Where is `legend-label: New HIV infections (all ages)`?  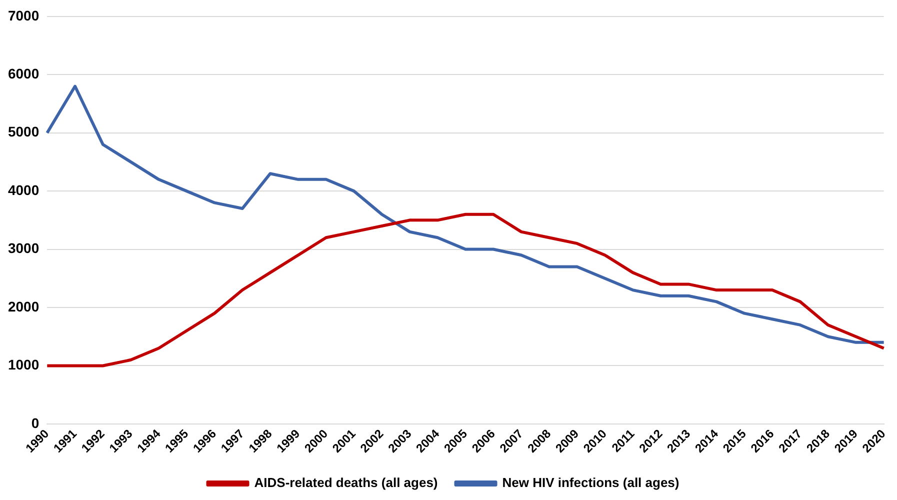 legend-label: New HIV infections (all ages) is located at coordinates (591, 482).